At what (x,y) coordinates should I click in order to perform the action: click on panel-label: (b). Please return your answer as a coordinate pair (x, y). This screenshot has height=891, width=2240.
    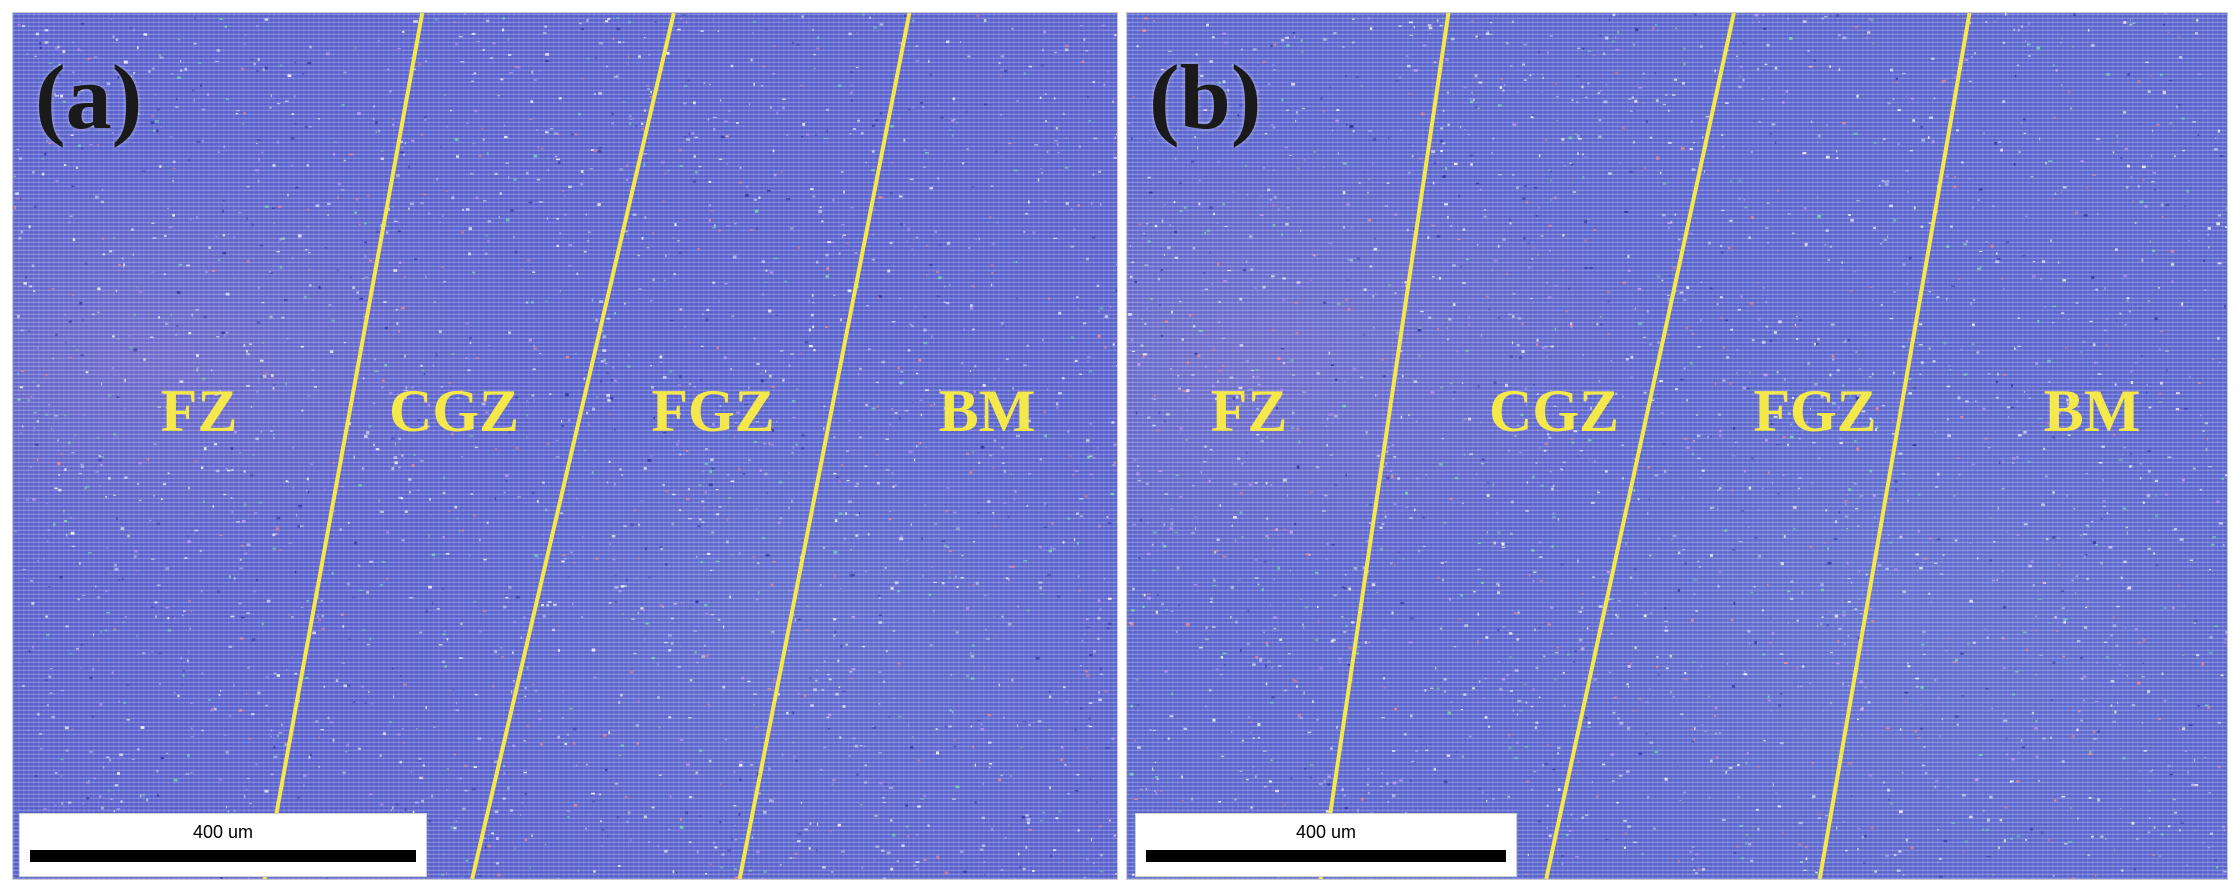
    Looking at the image, I should click on (1205, 97).